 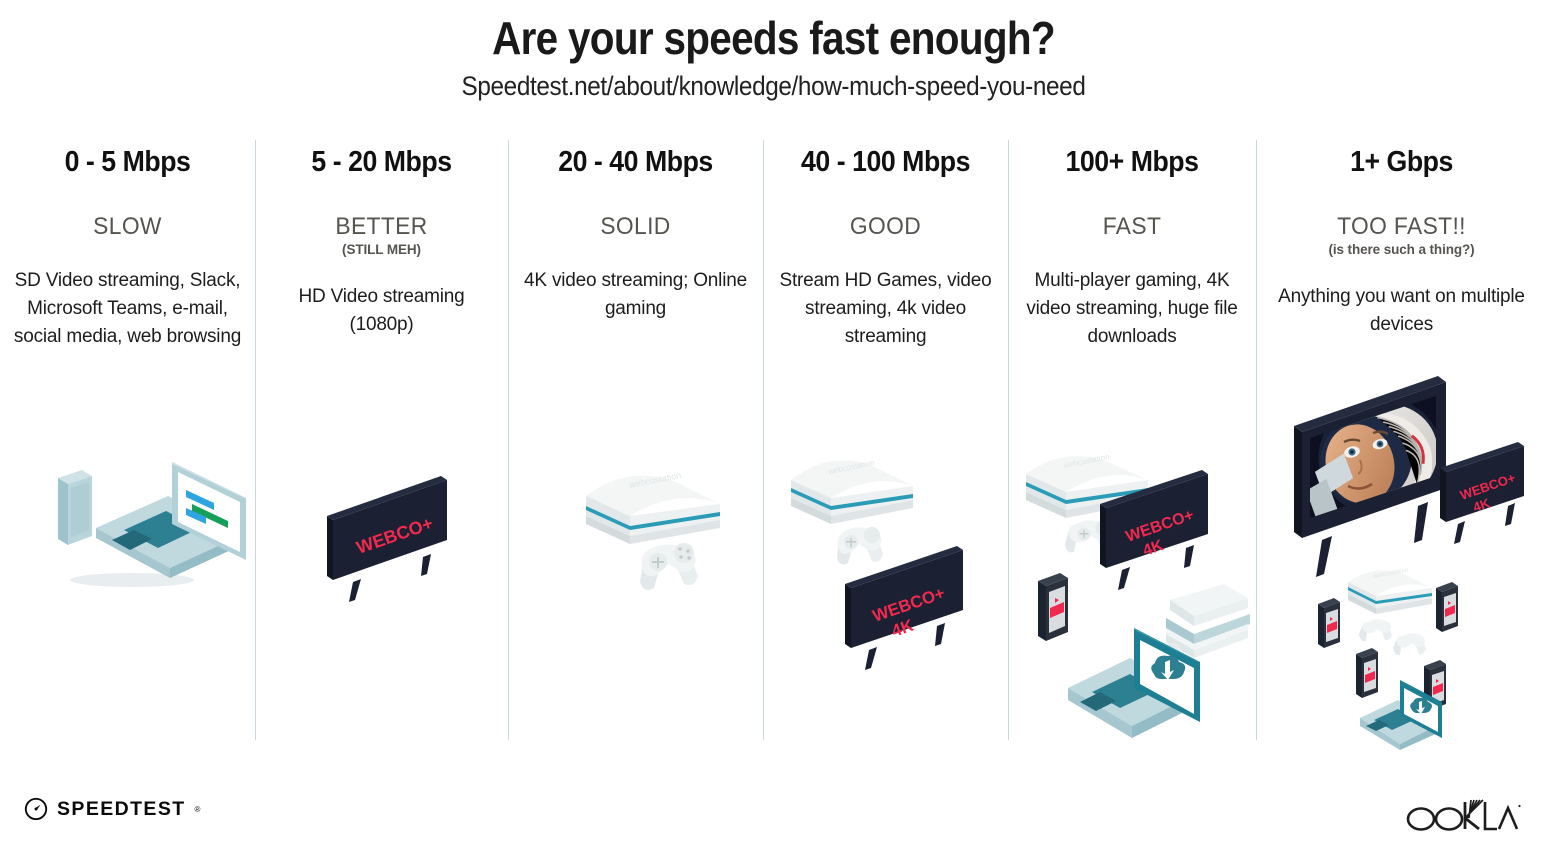 What do you see at coordinates (197, 809) in the screenshot?
I see `speedtest-trademark: ®` at bounding box center [197, 809].